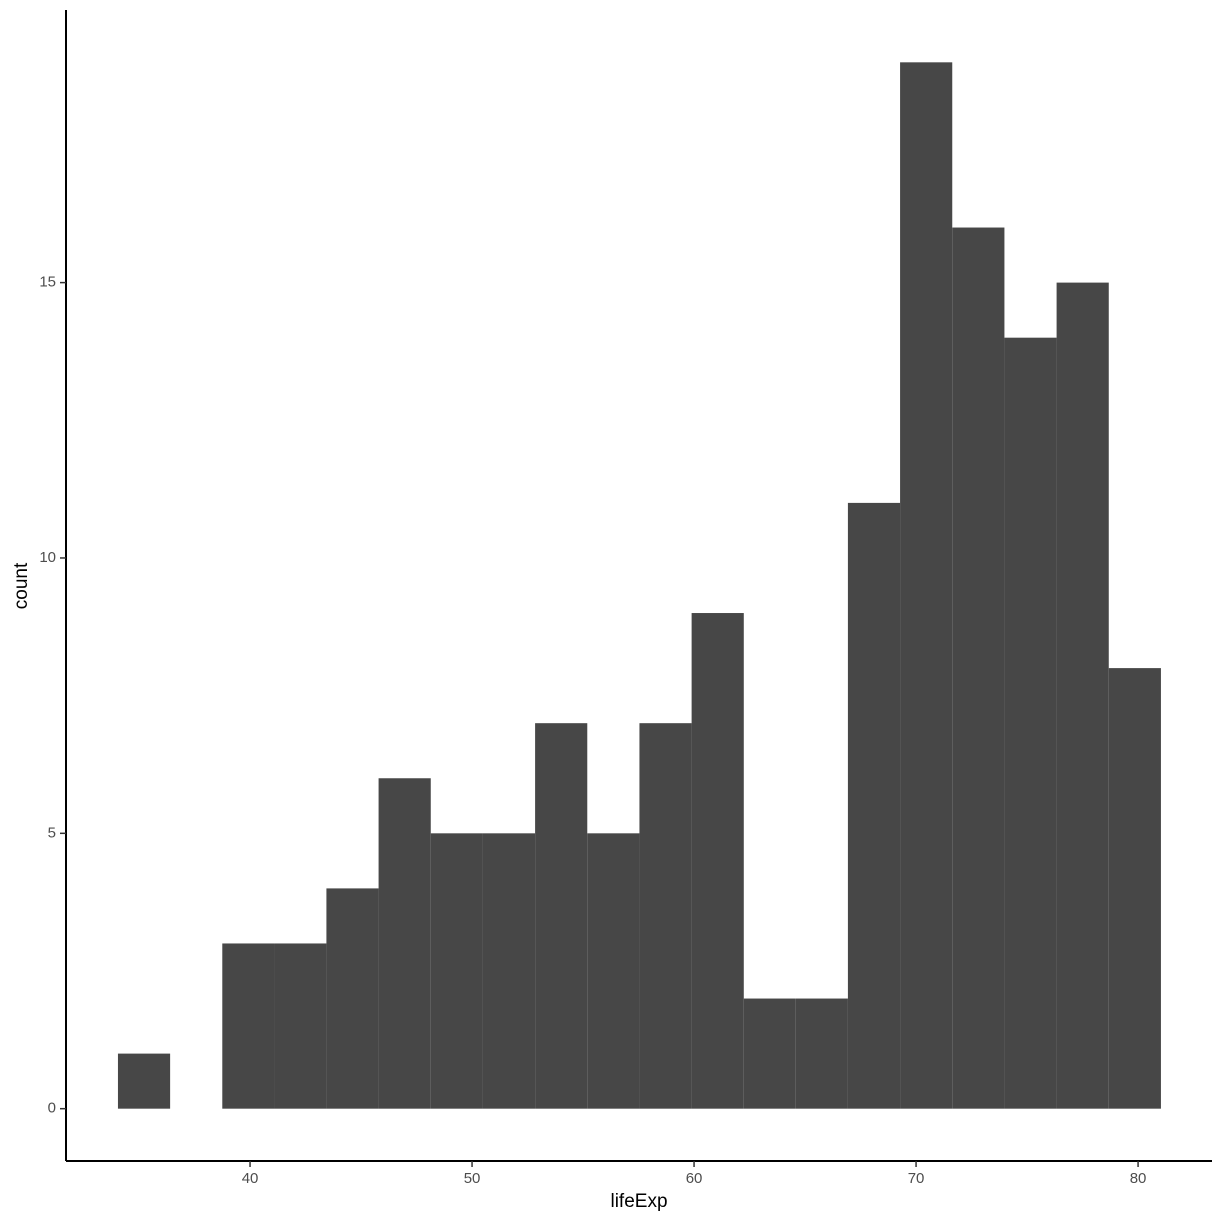 The width and height of the screenshot is (1224, 1224). I want to click on y-tick-label: 15, so click(47, 282).